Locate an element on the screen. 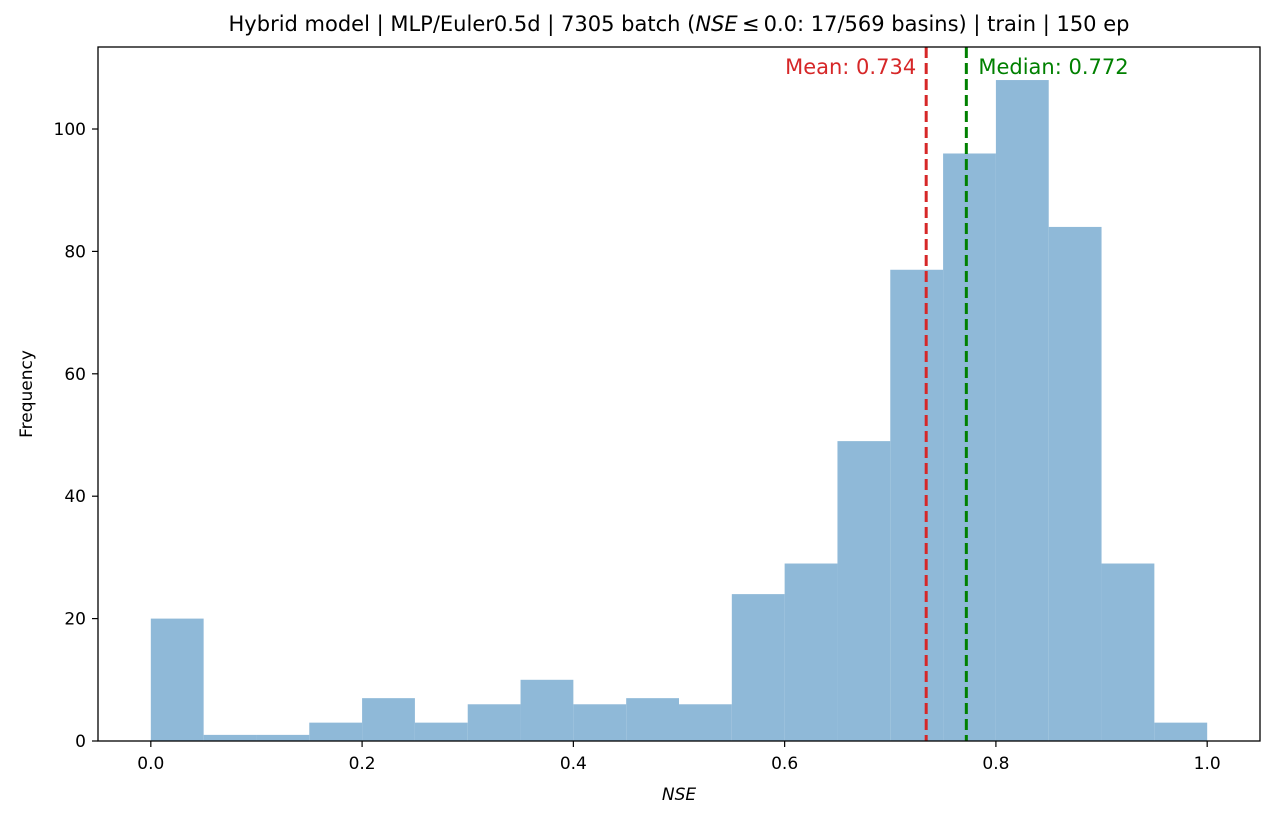  x-axis-ticks: 0.0 0.2 0.4 0.6 0.8 1.0 is located at coordinates (679, 757).